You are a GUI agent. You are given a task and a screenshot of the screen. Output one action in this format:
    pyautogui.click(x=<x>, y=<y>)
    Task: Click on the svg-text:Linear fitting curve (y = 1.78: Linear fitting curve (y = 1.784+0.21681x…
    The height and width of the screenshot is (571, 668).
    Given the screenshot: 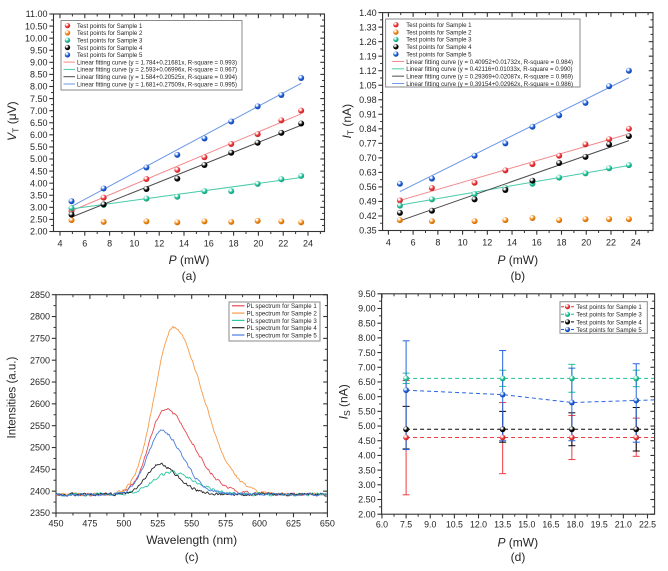 What is the action you would take?
    pyautogui.click(x=157, y=62)
    